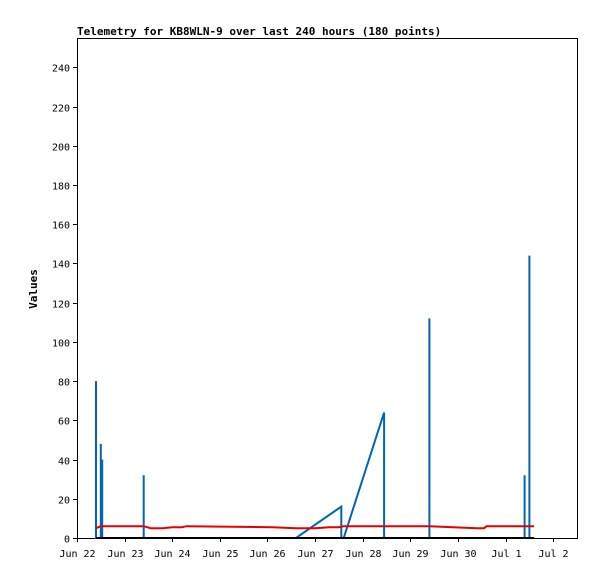 This screenshot has height=579, width=615. I want to click on x-tick-label: Jun 22, so click(77, 554).